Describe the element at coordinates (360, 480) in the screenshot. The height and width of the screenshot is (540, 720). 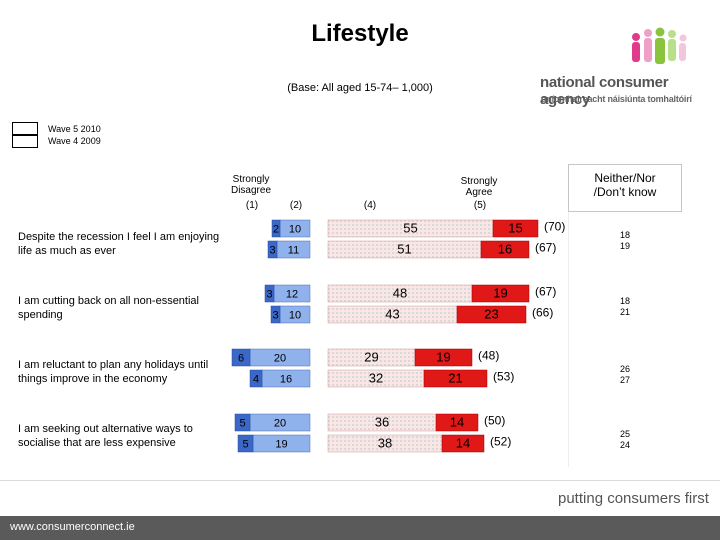
I see `divider` at that location.